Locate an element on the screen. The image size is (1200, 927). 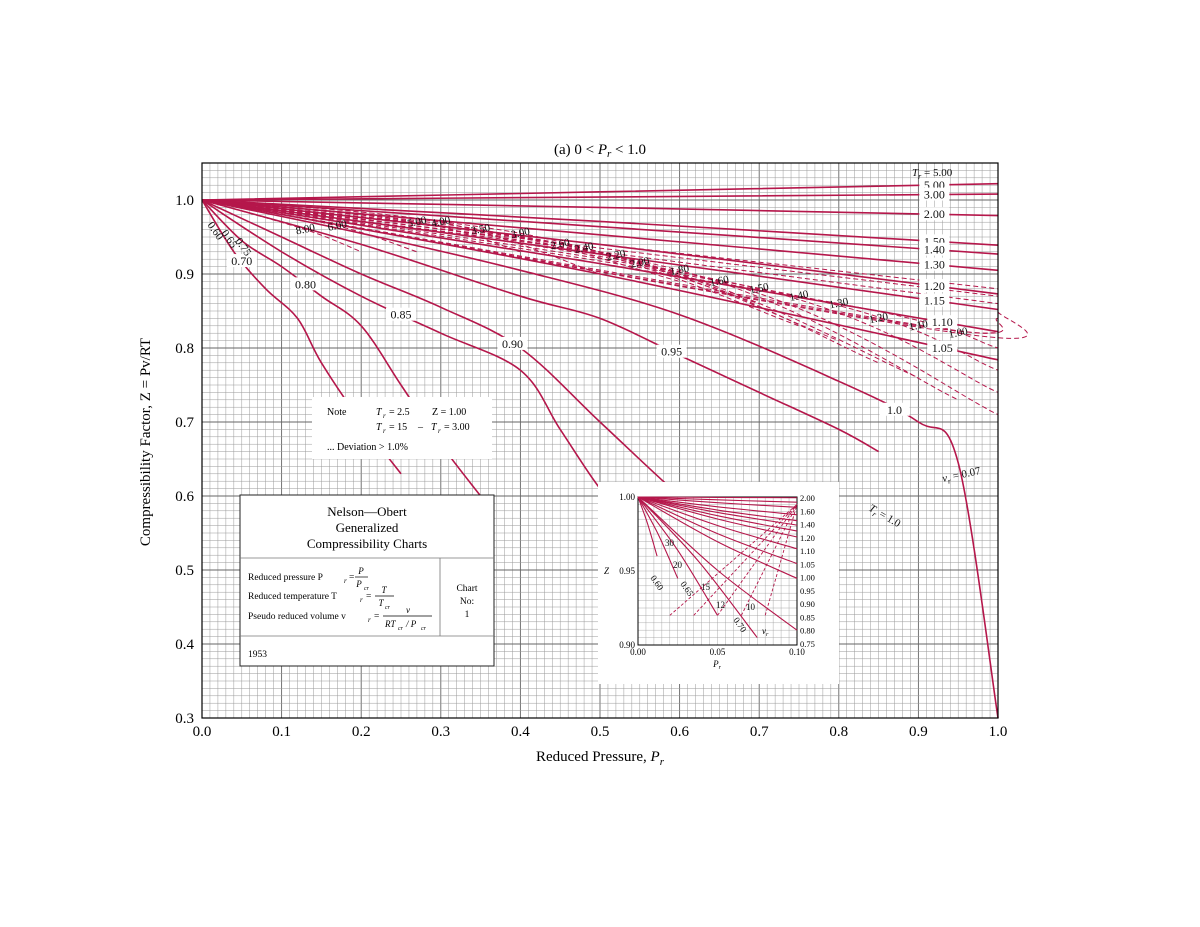
tb-row1-num: P is located at coordinates (360, 571).